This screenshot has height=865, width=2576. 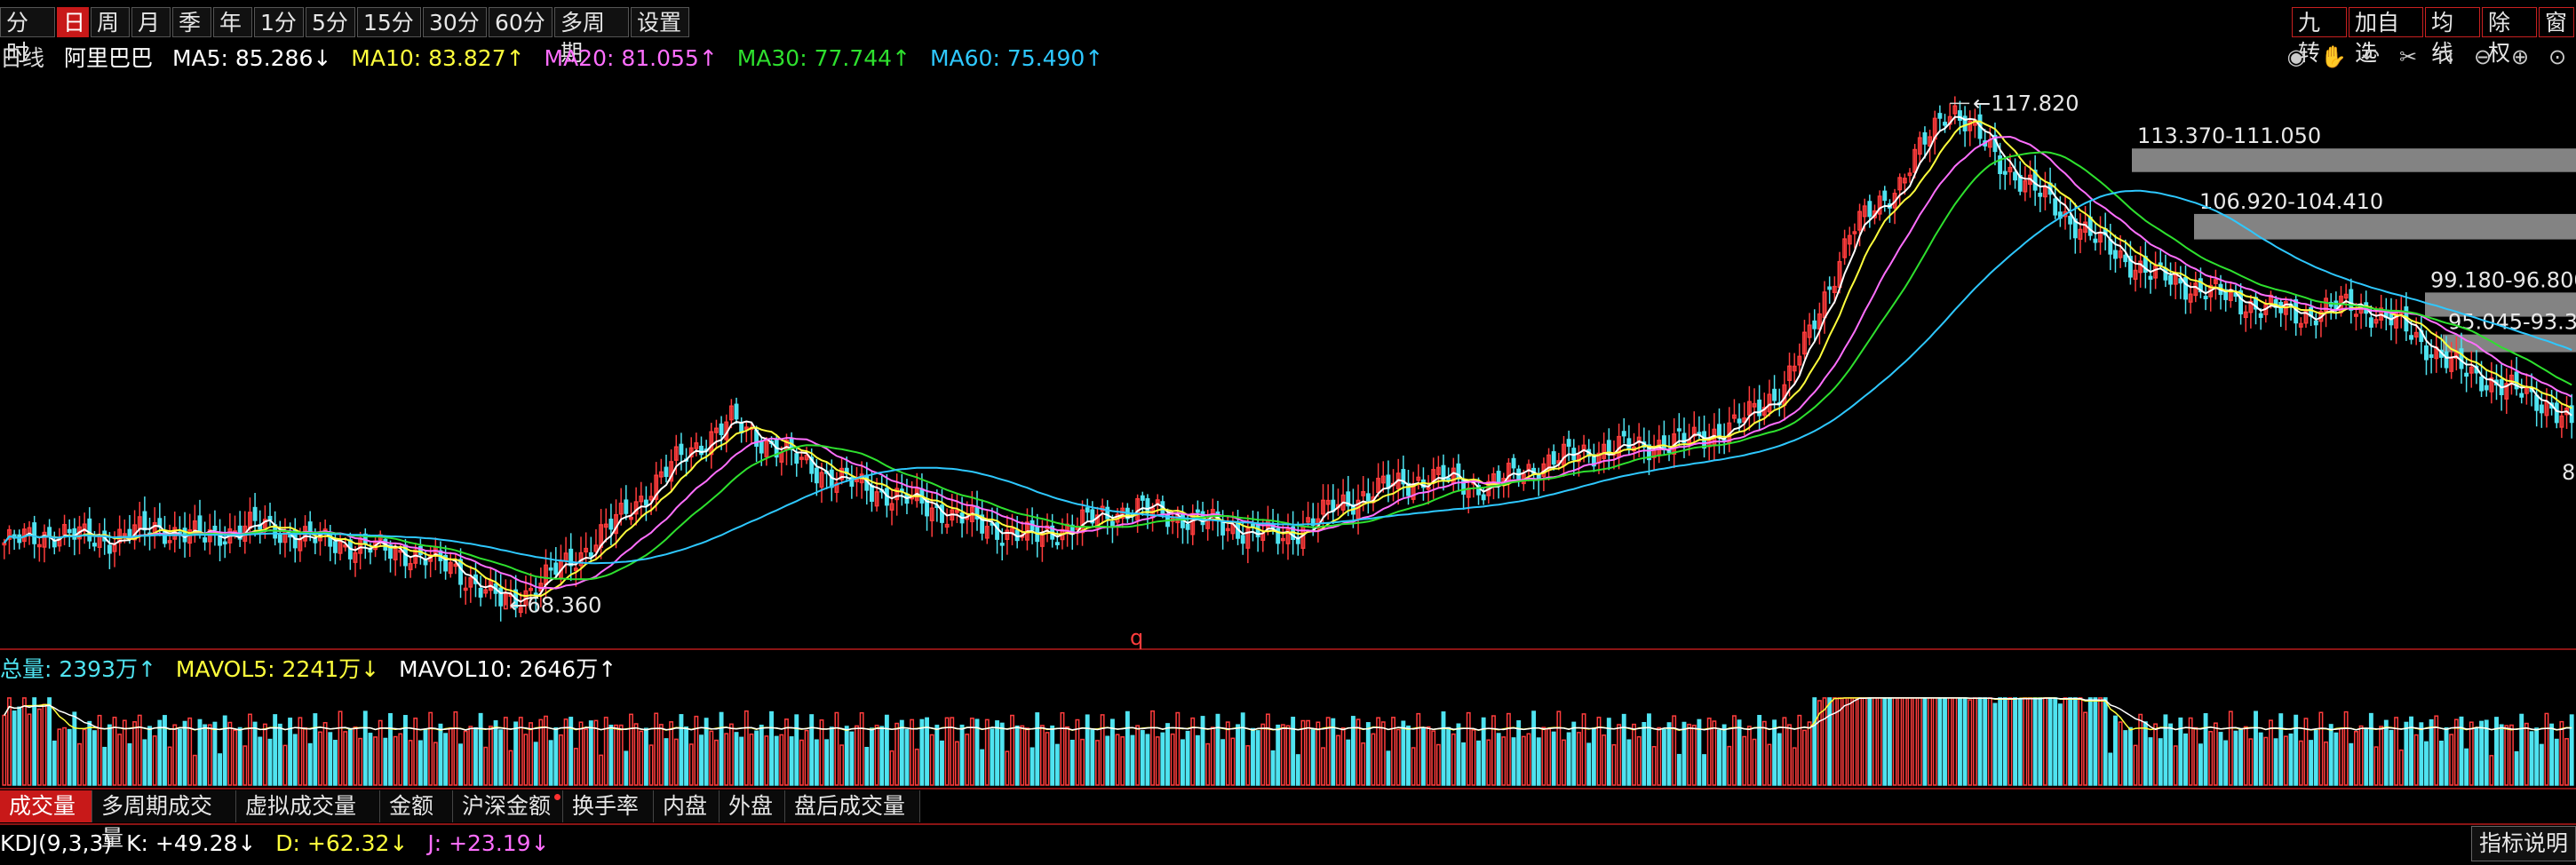 What do you see at coordinates (521, 22) in the screenshot?
I see `period-tab-10: 60分` at bounding box center [521, 22].